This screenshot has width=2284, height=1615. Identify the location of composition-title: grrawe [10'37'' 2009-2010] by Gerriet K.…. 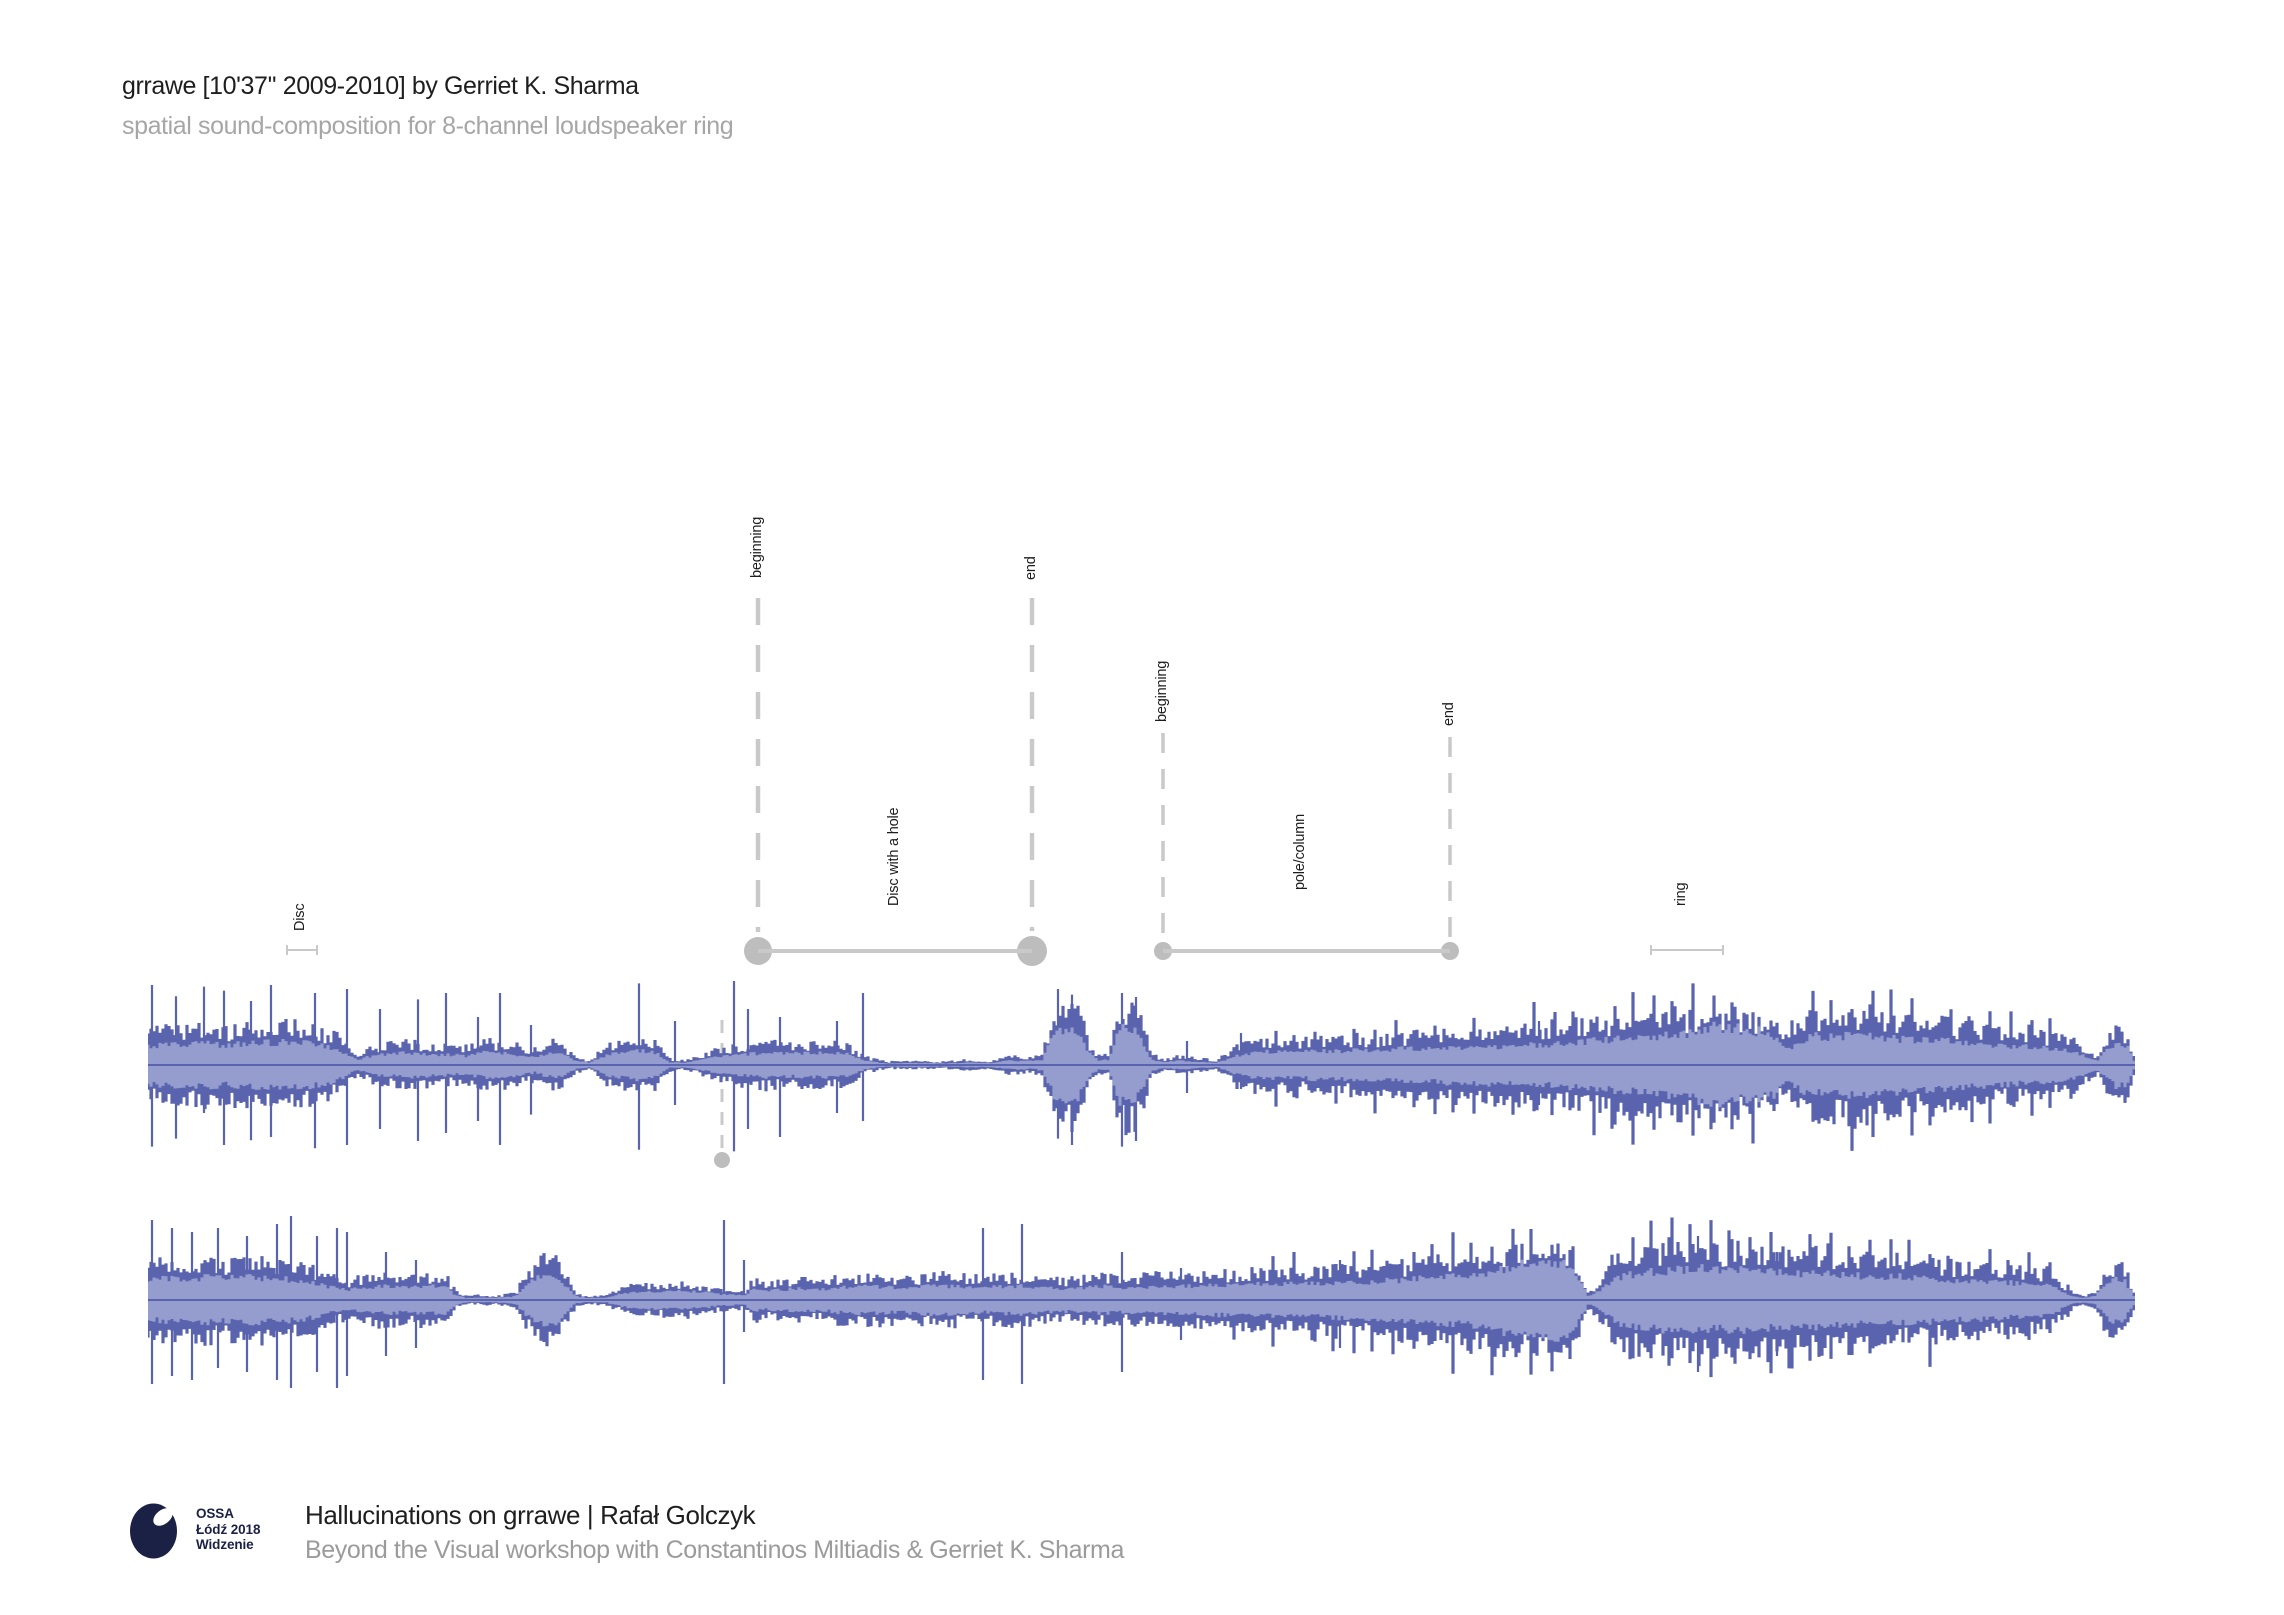
(380, 86).